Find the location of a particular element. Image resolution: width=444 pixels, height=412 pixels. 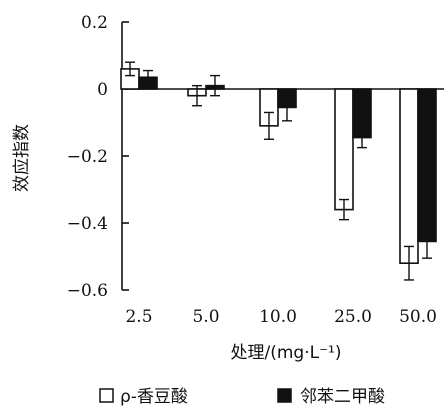

y-tick-label: 0.2 is located at coordinates (94, 23).